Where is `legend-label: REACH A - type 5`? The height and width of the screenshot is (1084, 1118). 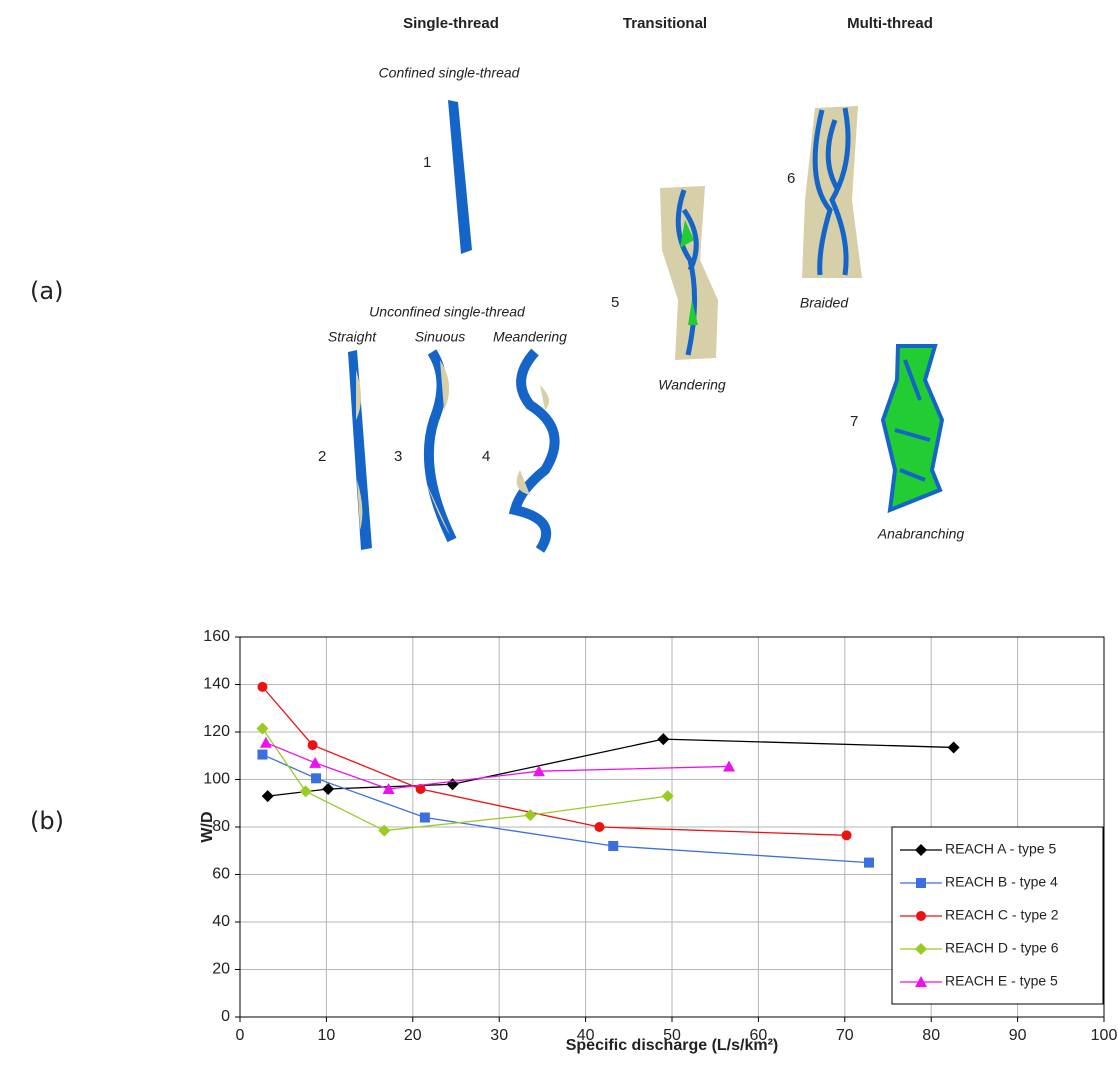
legend-label: REACH A - type 5 is located at coordinates (1000, 849).